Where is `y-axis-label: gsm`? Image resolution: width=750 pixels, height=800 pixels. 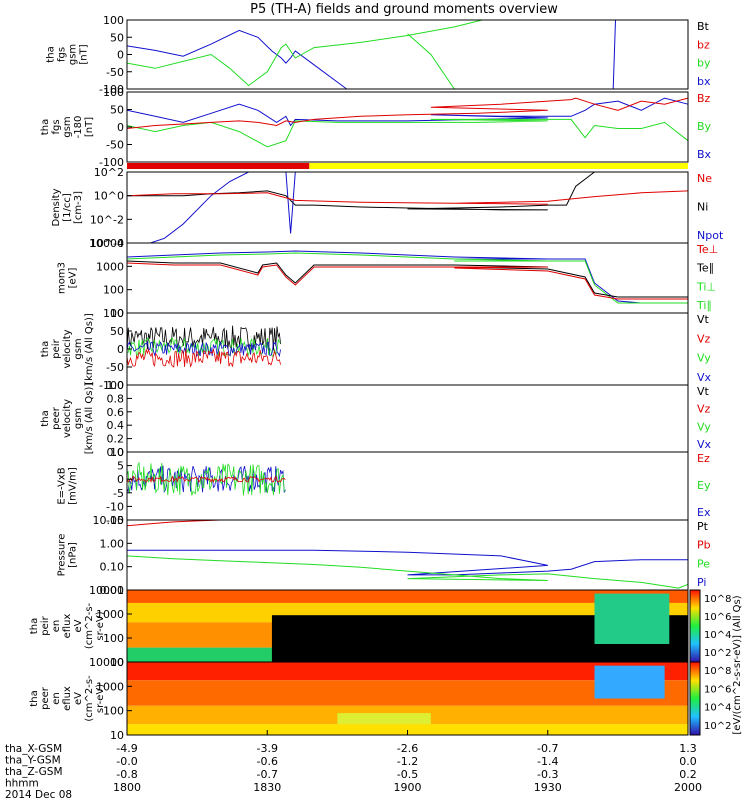
y-axis-label: gsm is located at coordinates (78, 348).